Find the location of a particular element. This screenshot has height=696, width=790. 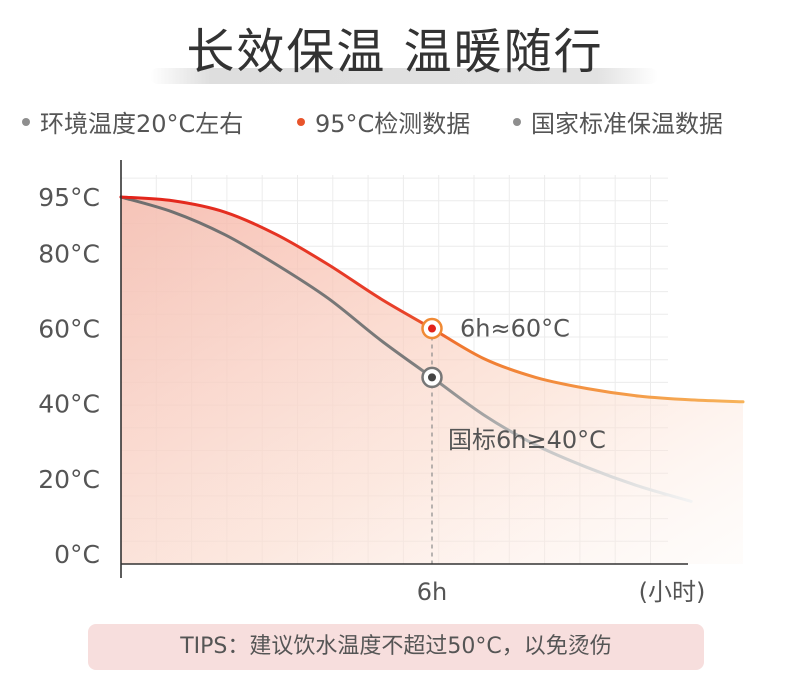

annotation-label: 国标6h≥40°C is located at coordinates (527, 440).